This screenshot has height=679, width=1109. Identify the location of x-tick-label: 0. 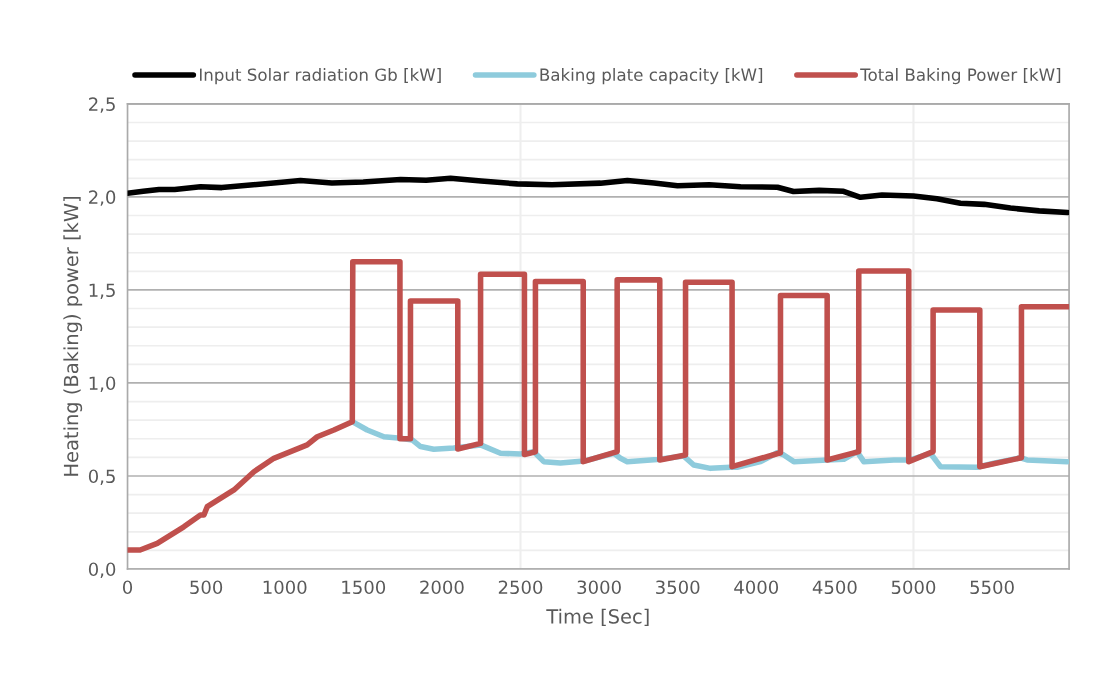
(127, 587).